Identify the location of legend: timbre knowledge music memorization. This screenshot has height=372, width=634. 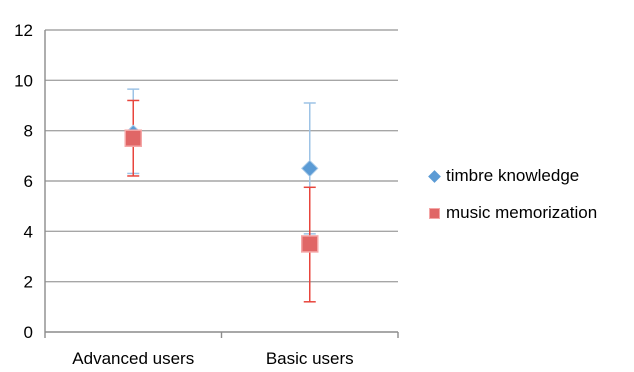
(531, 201).